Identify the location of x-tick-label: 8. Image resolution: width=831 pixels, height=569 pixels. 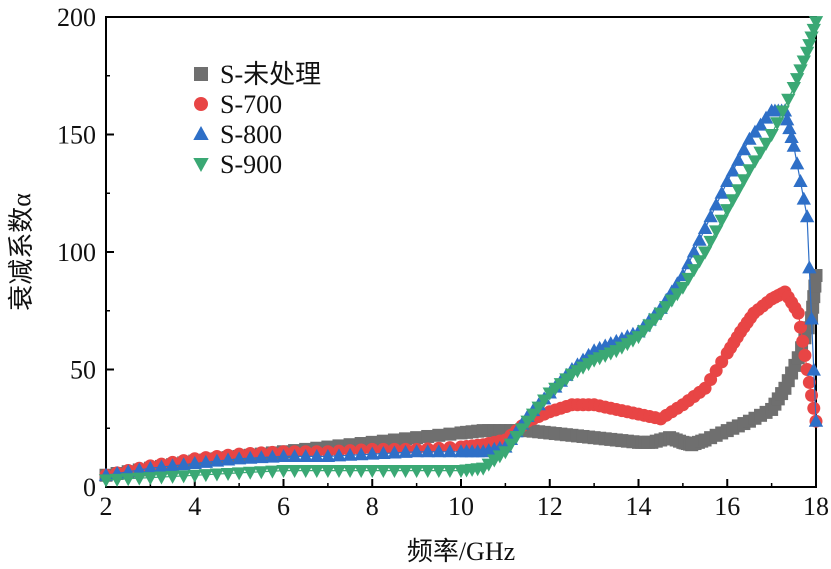
(372, 506).